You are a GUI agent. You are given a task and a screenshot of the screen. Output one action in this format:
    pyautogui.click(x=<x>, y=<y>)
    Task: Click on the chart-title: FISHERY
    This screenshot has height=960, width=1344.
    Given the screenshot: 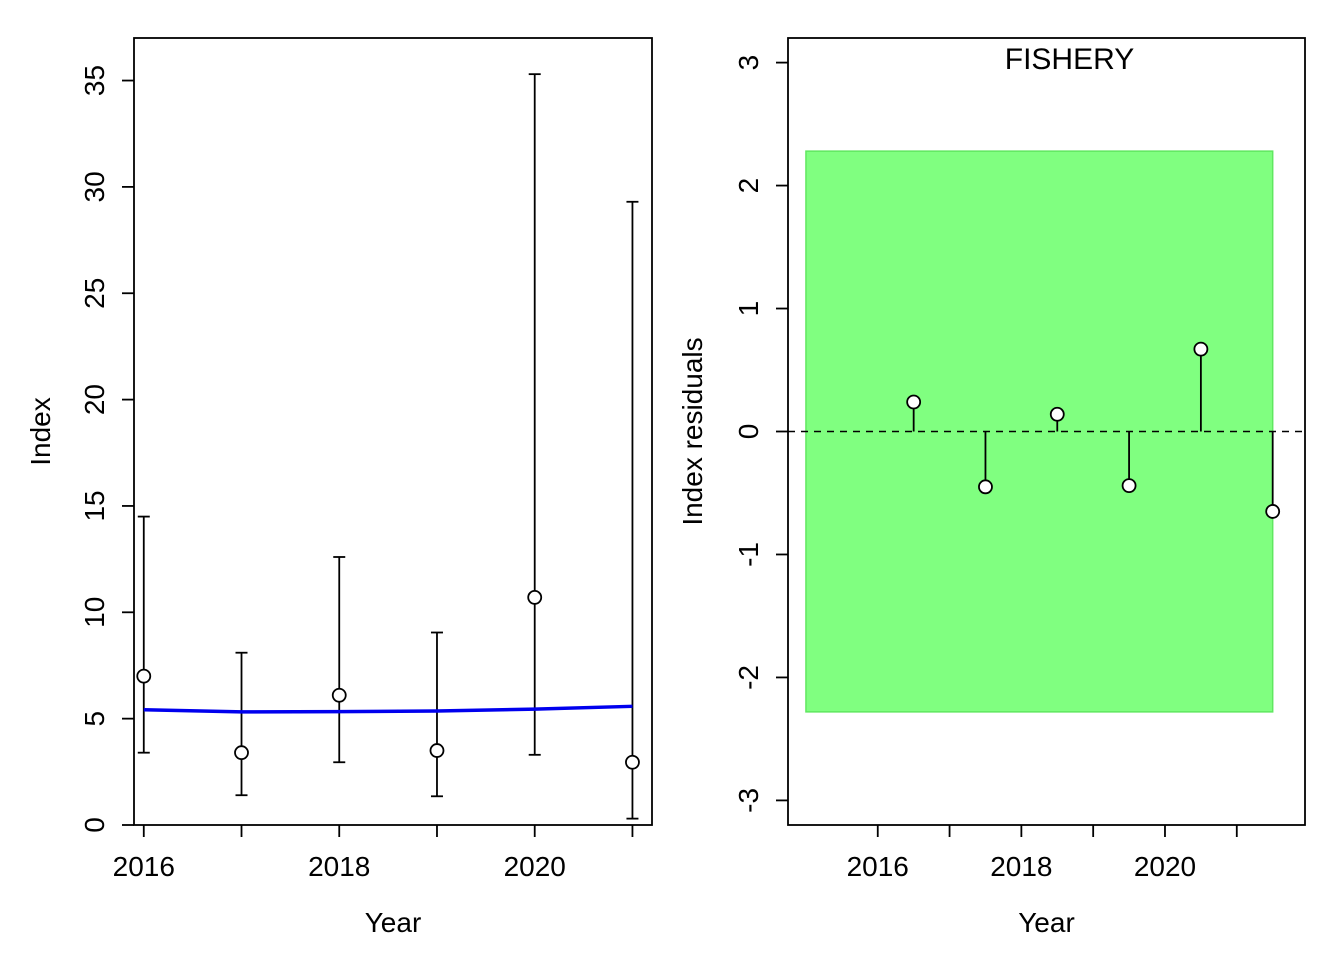 What is the action you would take?
    pyautogui.click(x=1069, y=59)
    